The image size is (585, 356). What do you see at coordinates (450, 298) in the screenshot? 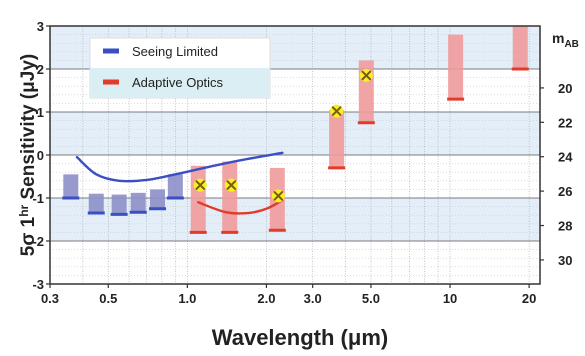
I see `x-tick-label: 10` at bounding box center [450, 298].